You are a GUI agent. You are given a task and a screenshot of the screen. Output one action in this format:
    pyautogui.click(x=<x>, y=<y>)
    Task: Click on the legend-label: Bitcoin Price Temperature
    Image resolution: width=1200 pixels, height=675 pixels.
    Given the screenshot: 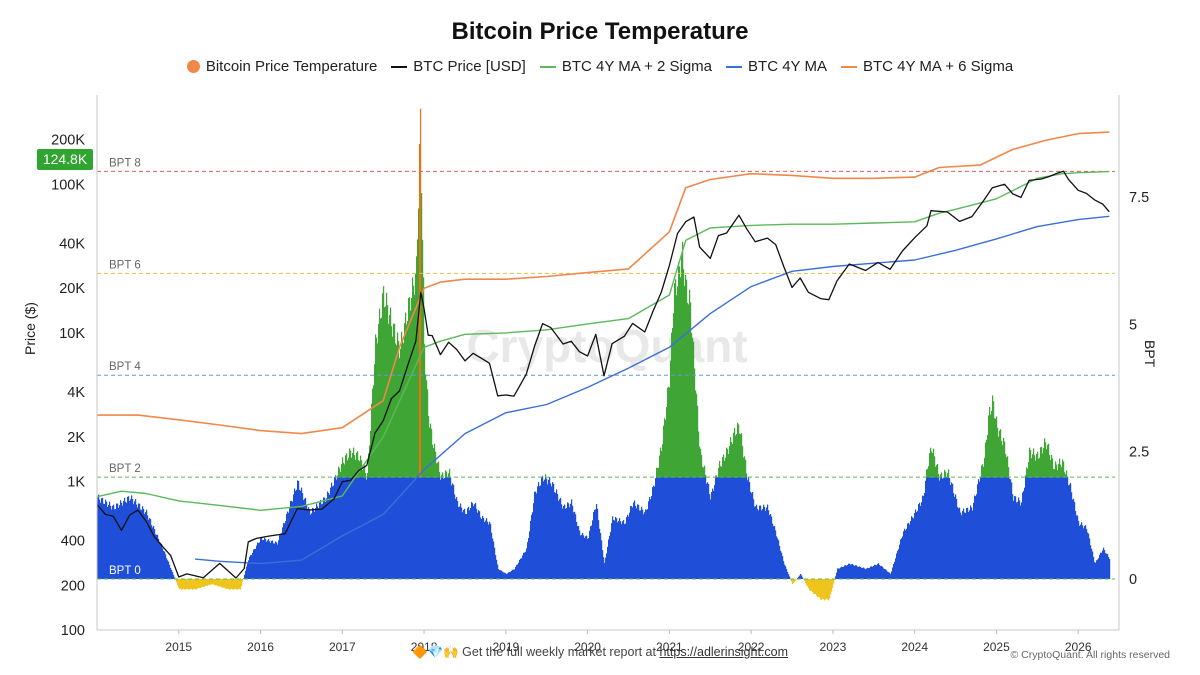 What is the action you would take?
    pyautogui.click(x=291, y=66)
    